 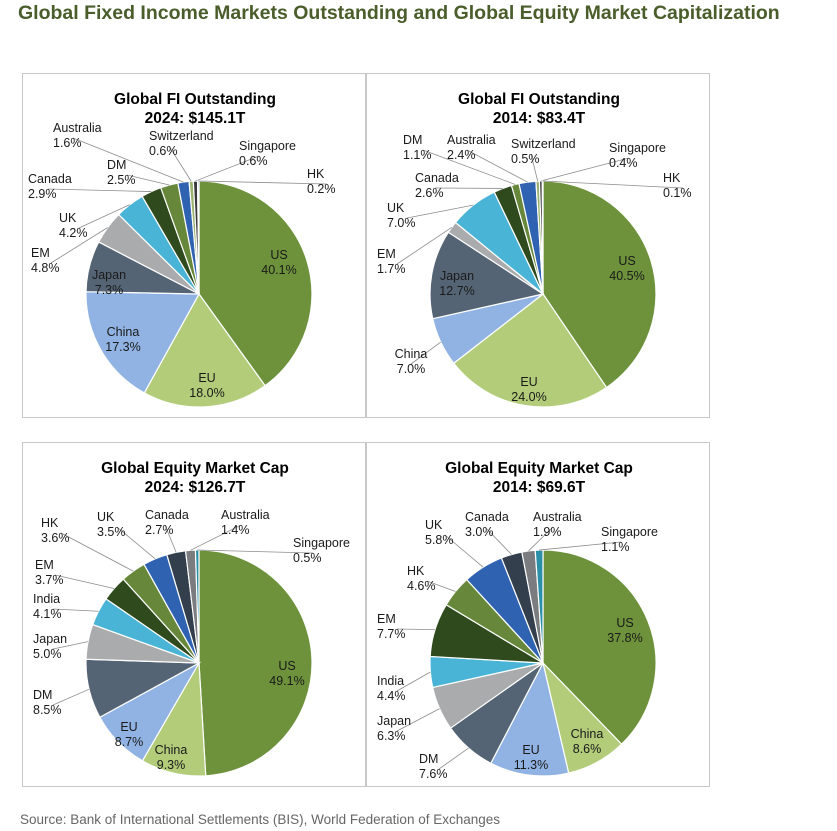 I want to click on slice-label-japan: Japan 7.3%, so click(x=109, y=282).